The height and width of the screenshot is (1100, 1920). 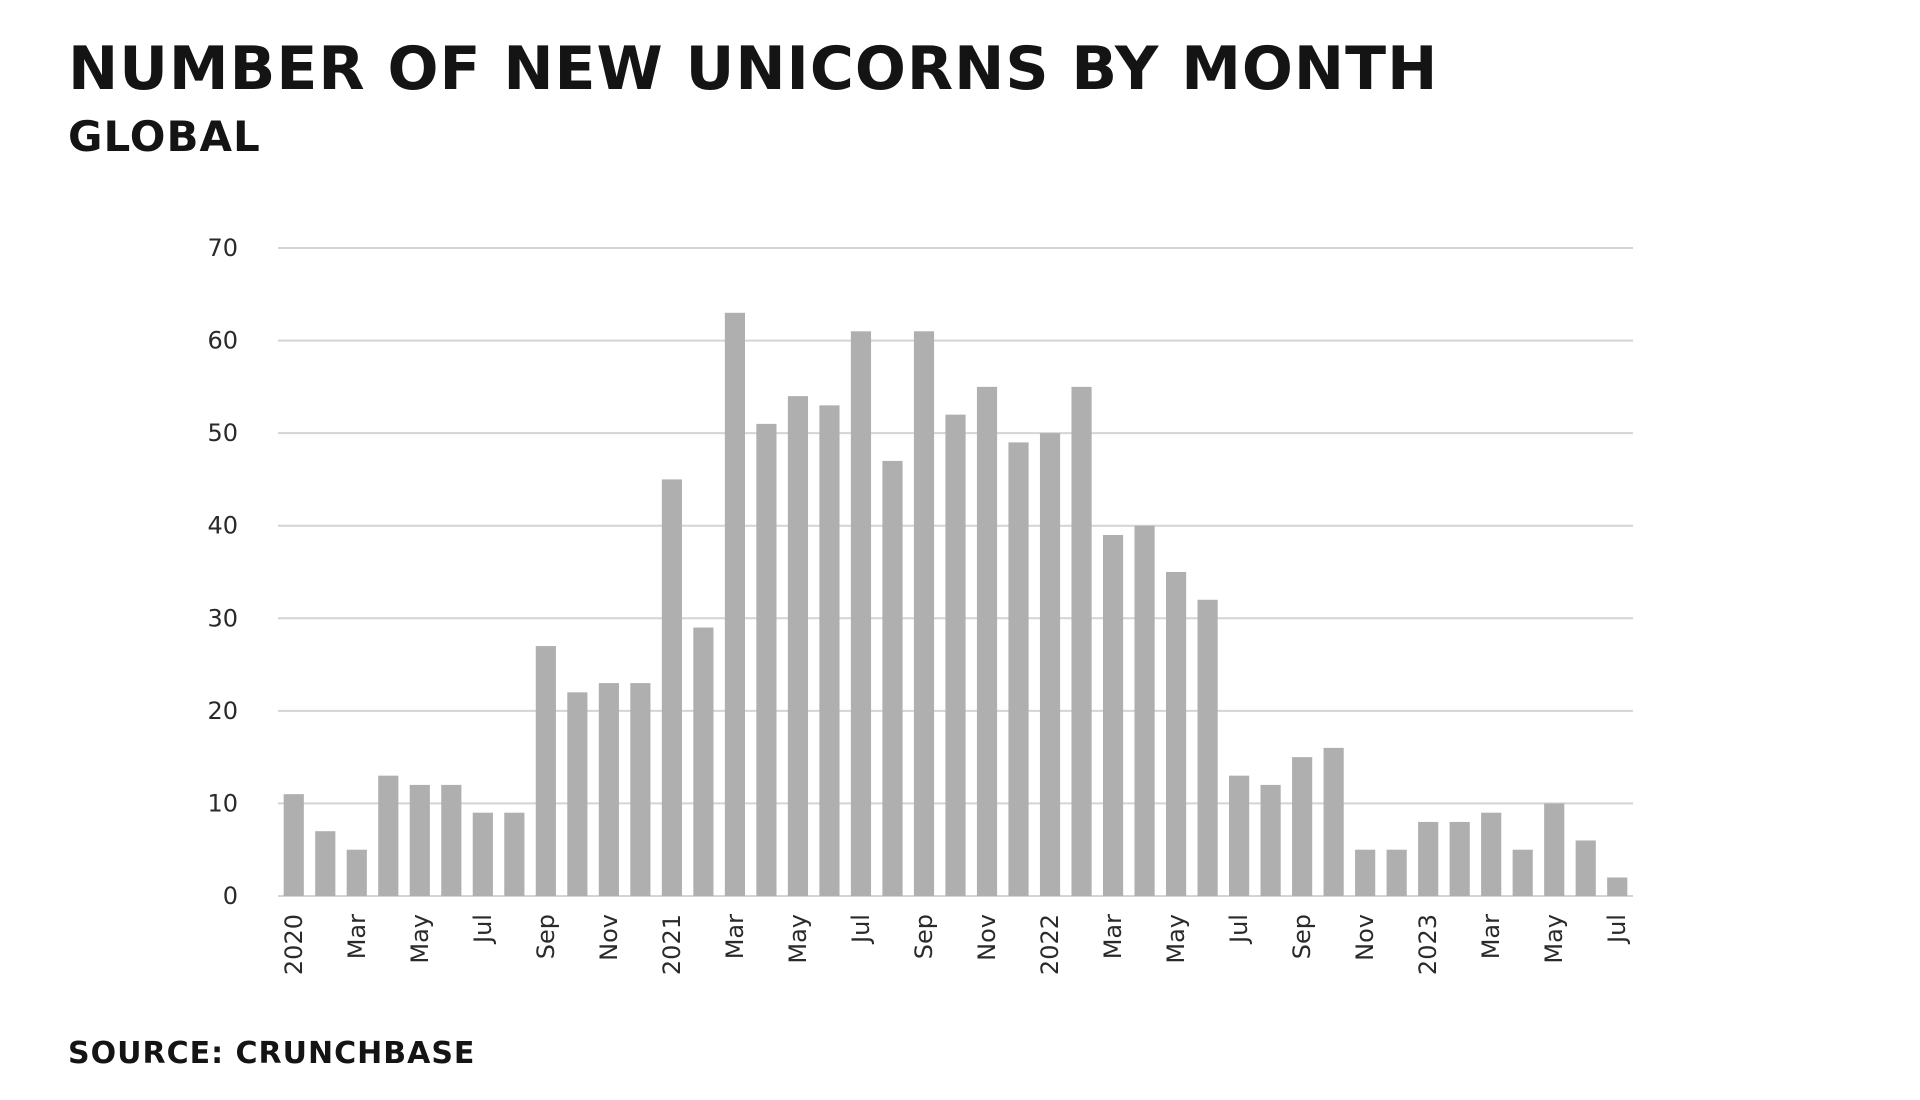 What do you see at coordinates (798, 646) in the screenshot?
I see `bar-may-2021` at bounding box center [798, 646].